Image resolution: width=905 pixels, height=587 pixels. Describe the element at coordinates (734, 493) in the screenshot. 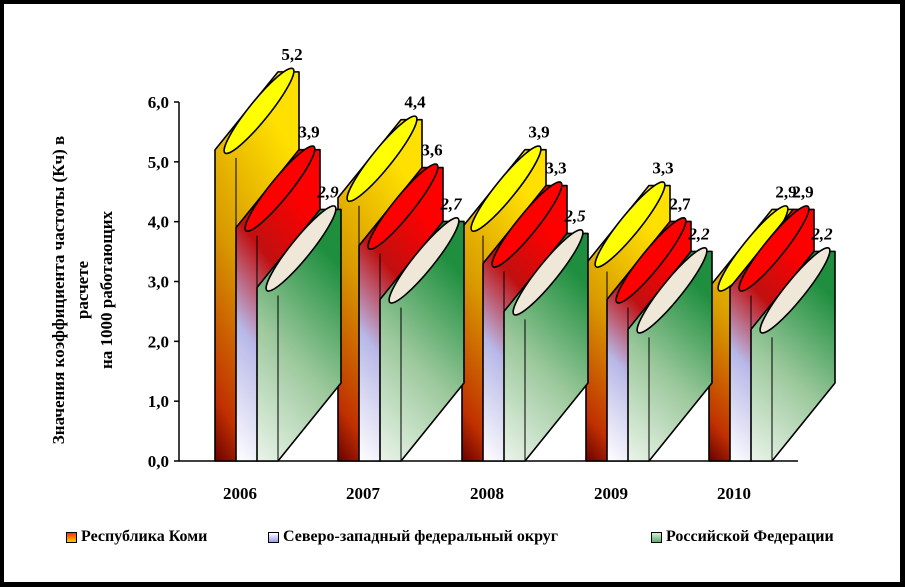

I see `x-tick-label: 2010` at that location.